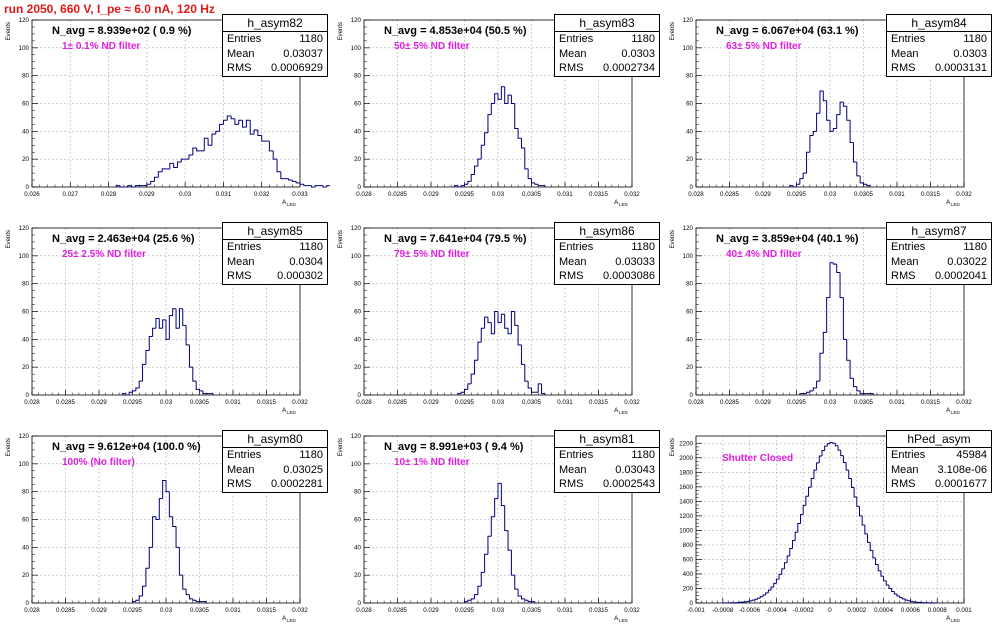 The height and width of the screenshot is (633, 996). Describe the element at coordinates (65, 402) in the screenshot. I see `x-tick-label: 0.0285` at that location.